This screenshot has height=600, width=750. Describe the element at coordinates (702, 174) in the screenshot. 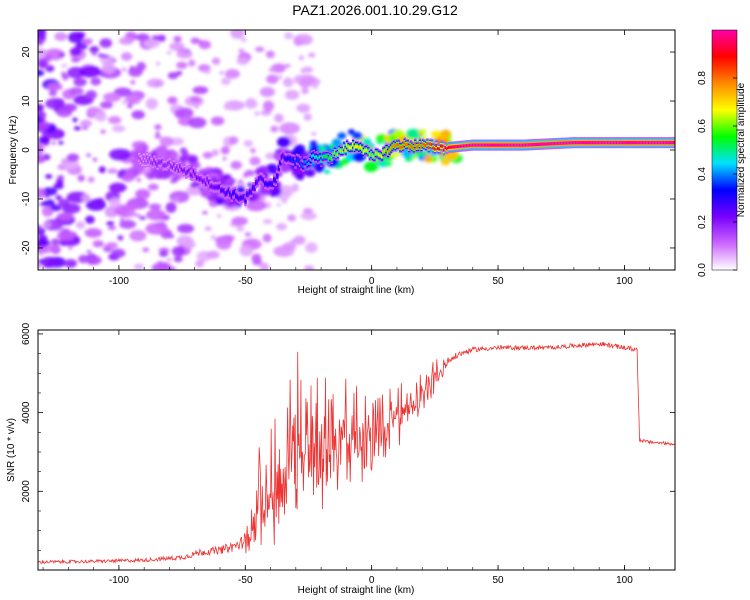

I see `colorbar-tick-label: 0.4` at that location.